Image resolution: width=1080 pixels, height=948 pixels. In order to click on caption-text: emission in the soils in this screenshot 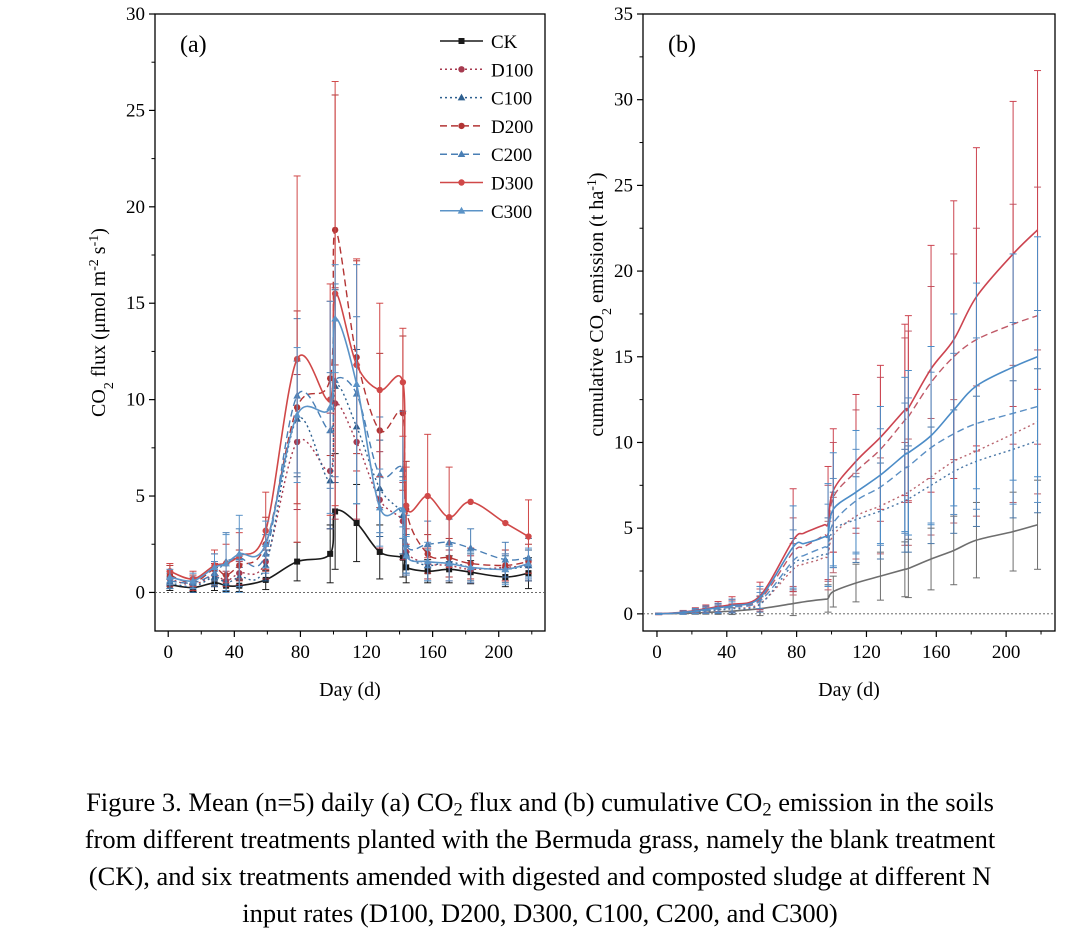, I will do `click(882, 802)`.